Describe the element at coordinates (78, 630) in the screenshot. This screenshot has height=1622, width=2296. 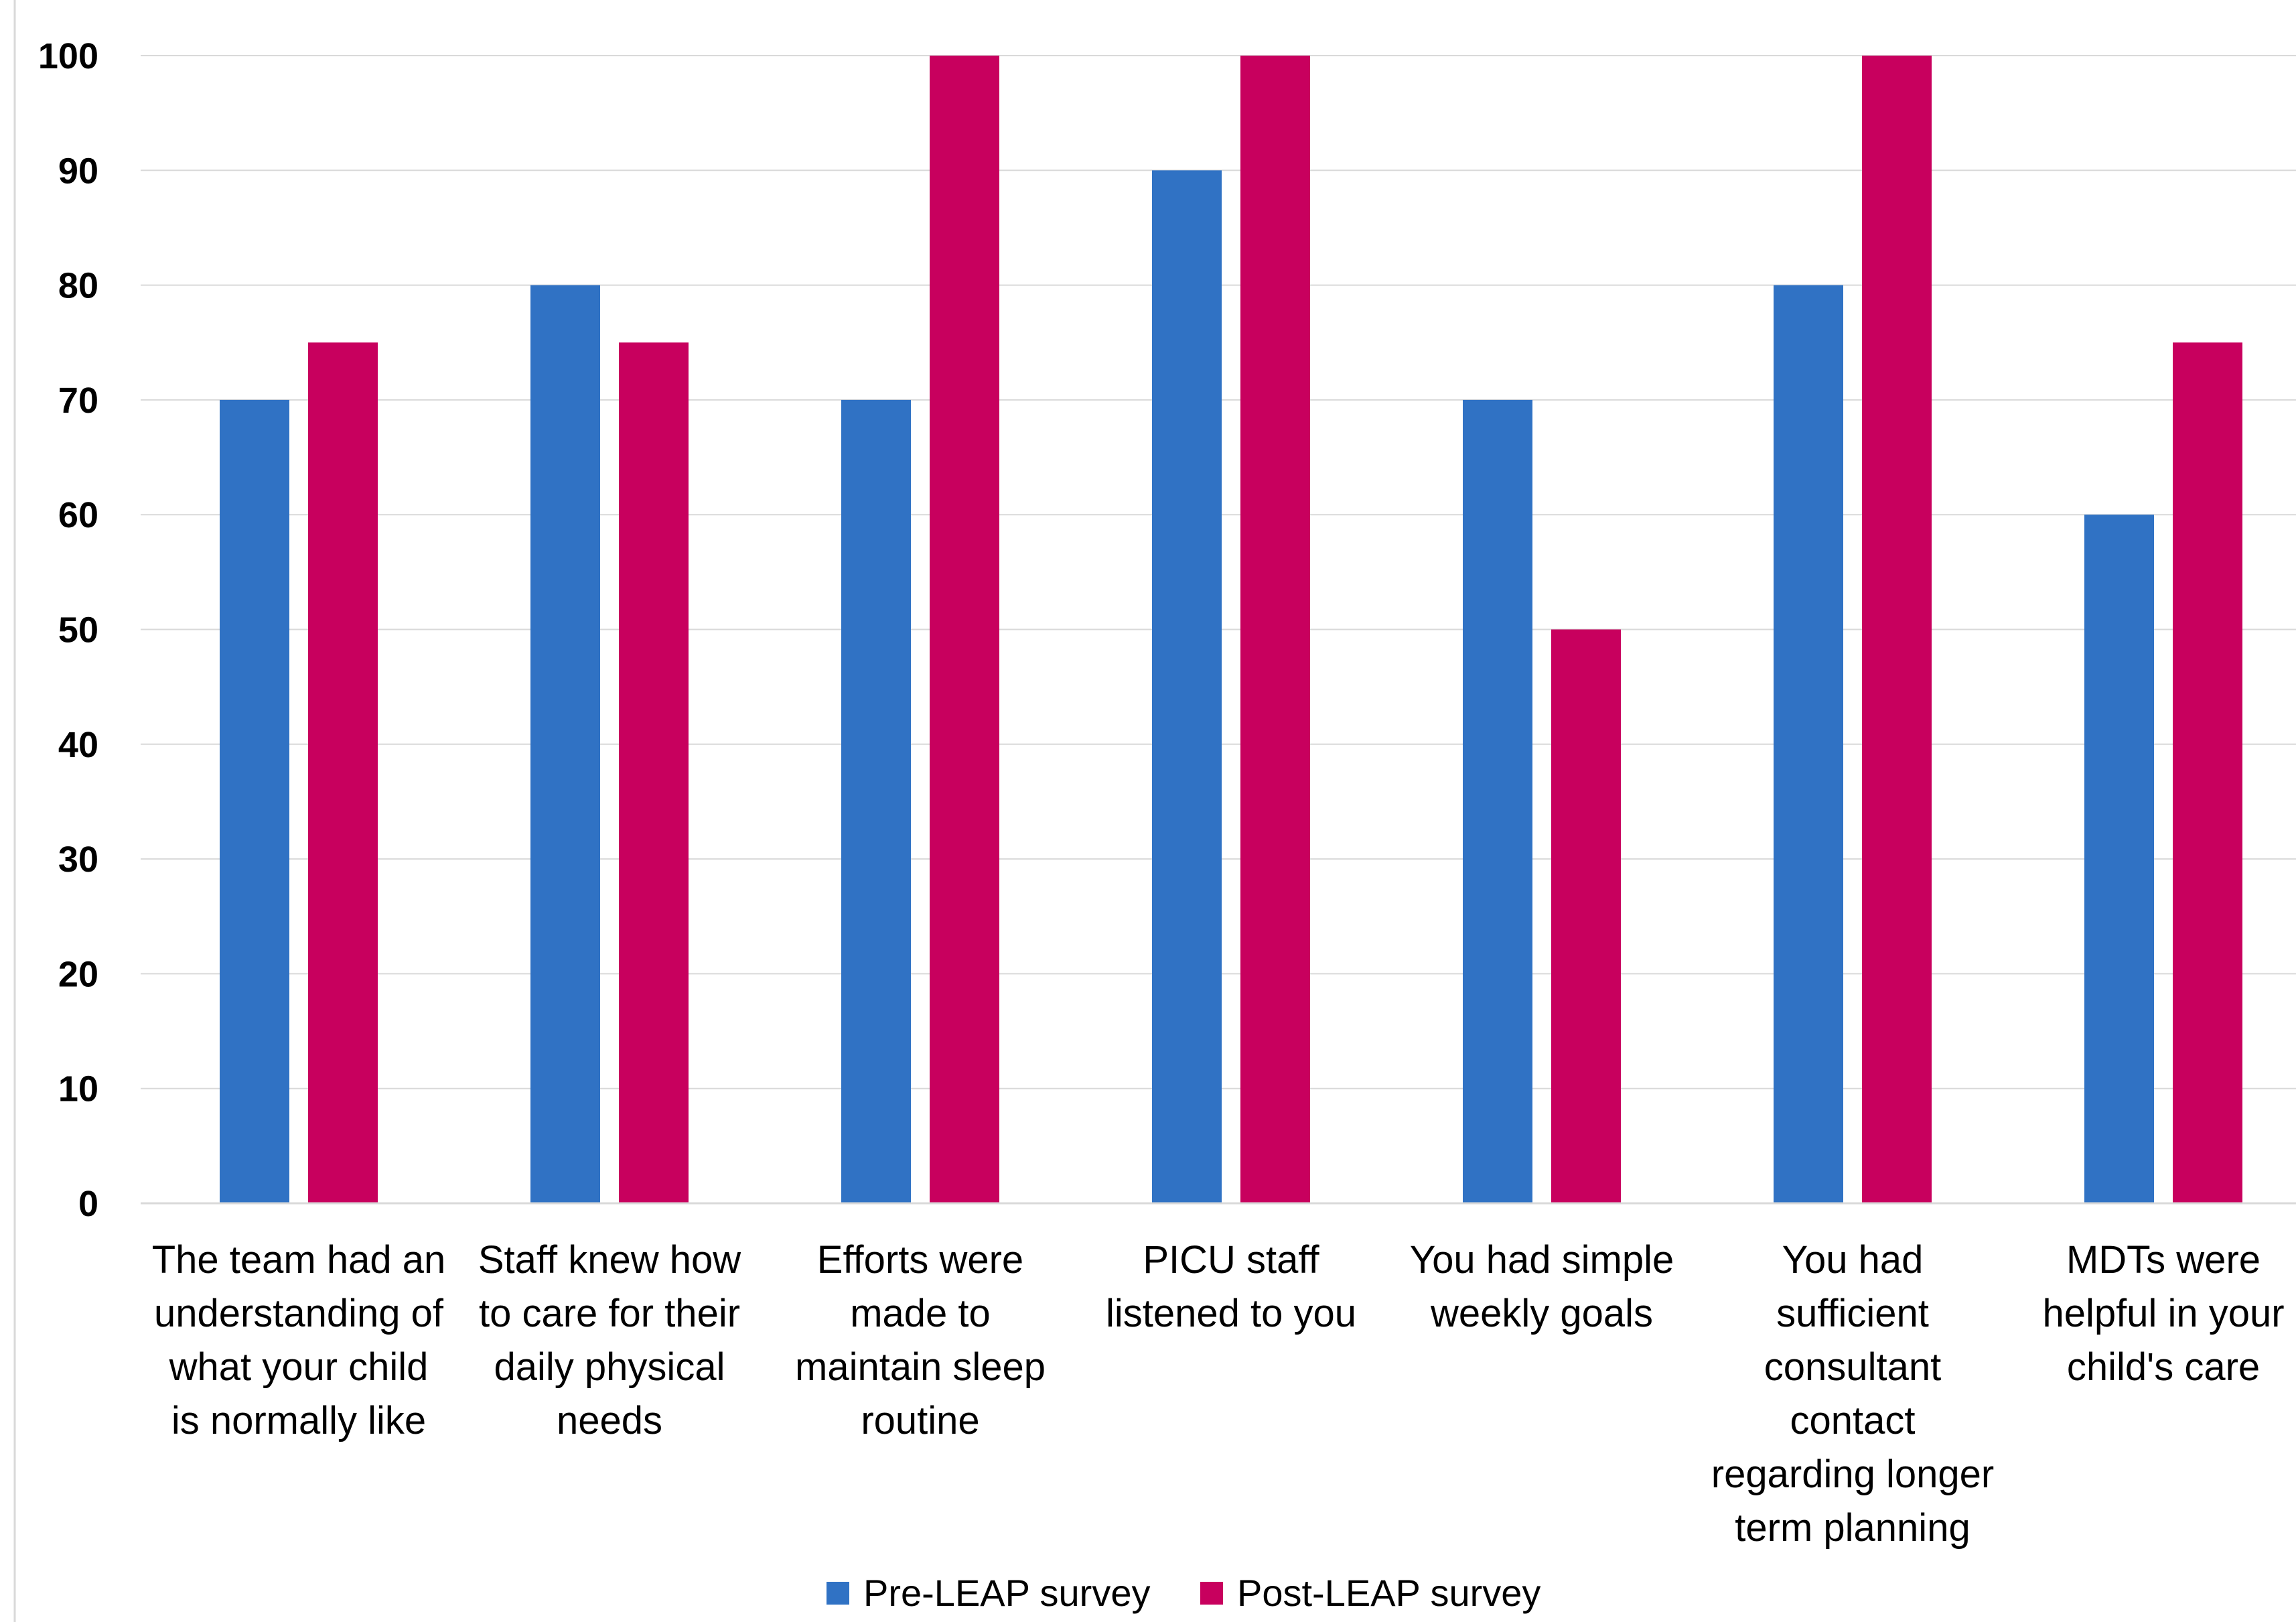
I see `y-tick-label: 50` at that location.